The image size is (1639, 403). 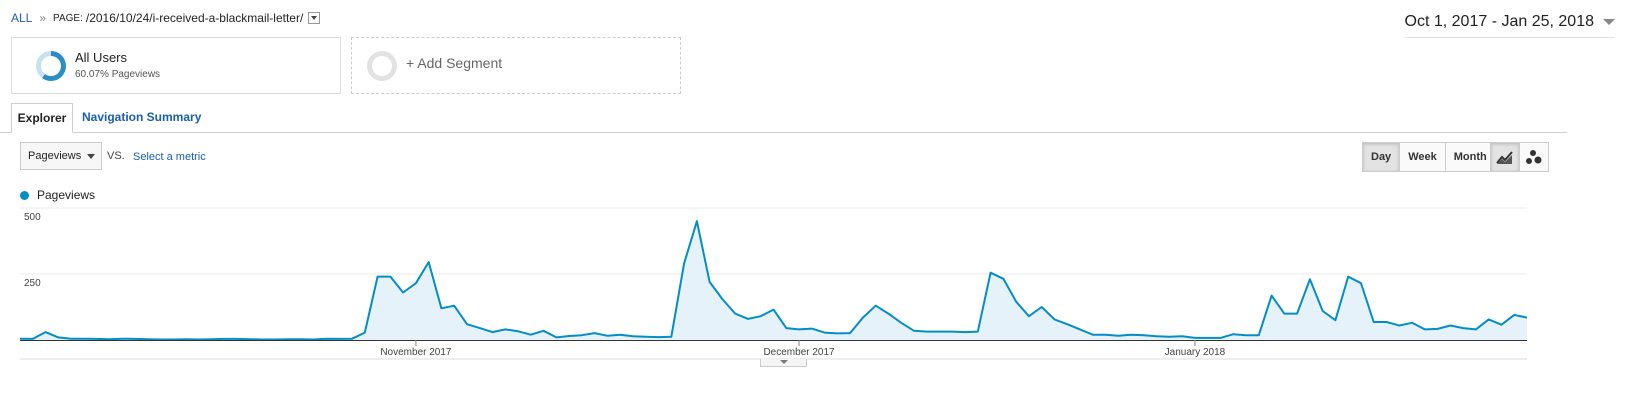 I want to click on select-metric-link: Select a metric, so click(x=169, y=157).